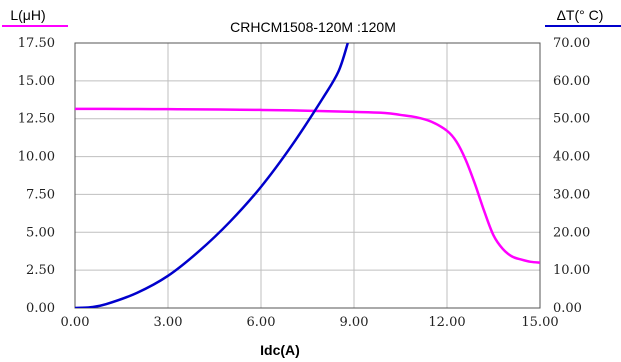 This screenshot has width=621, height=362. I want to click on y-right-tick-label: 70.00, so click(571, 43).